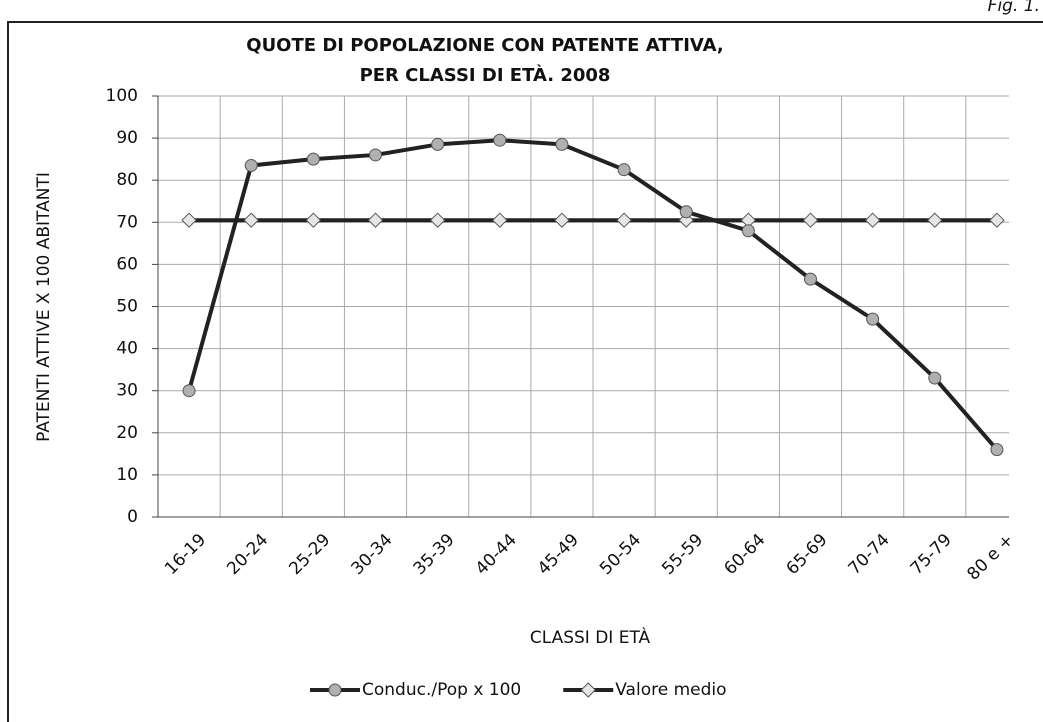  I want to click on y-tick-label: 100, so click(122, 96).